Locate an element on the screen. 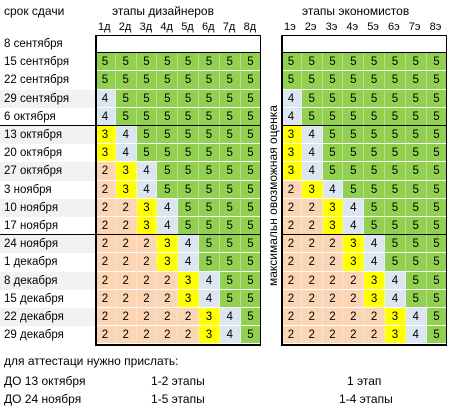  grid-bottom-border is located at coordinates (178, 345).